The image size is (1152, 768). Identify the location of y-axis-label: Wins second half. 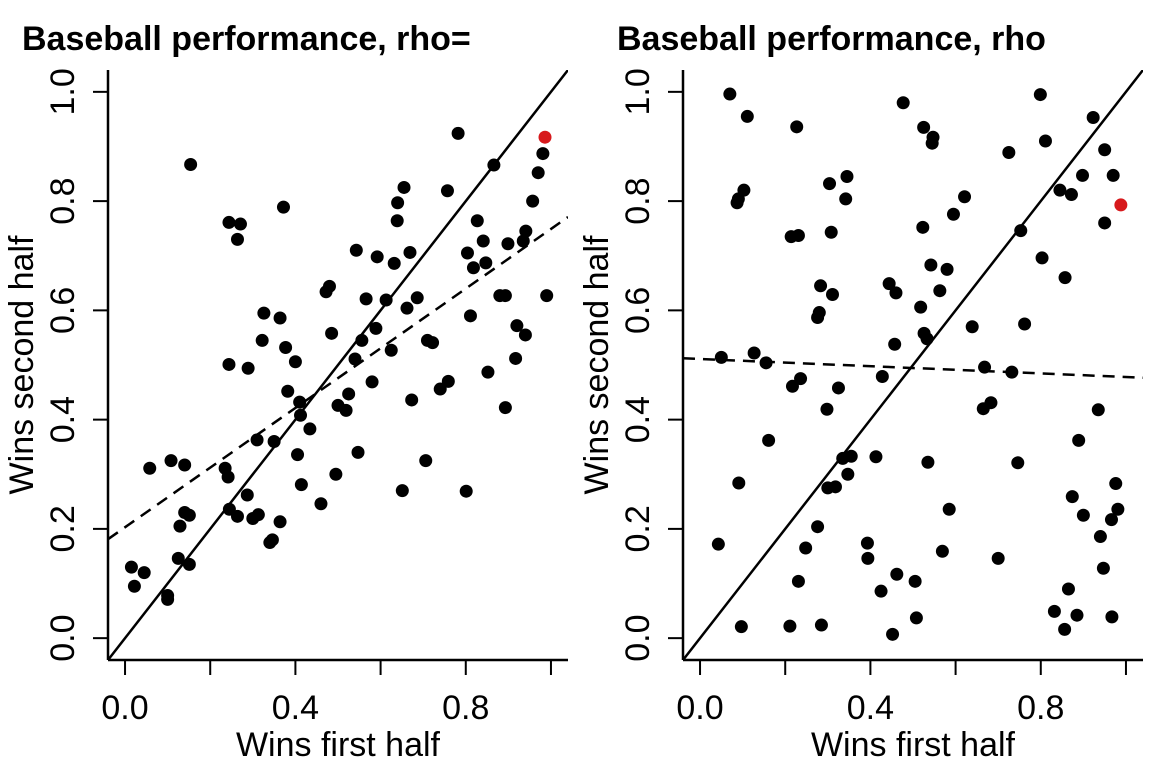
(597, 364).